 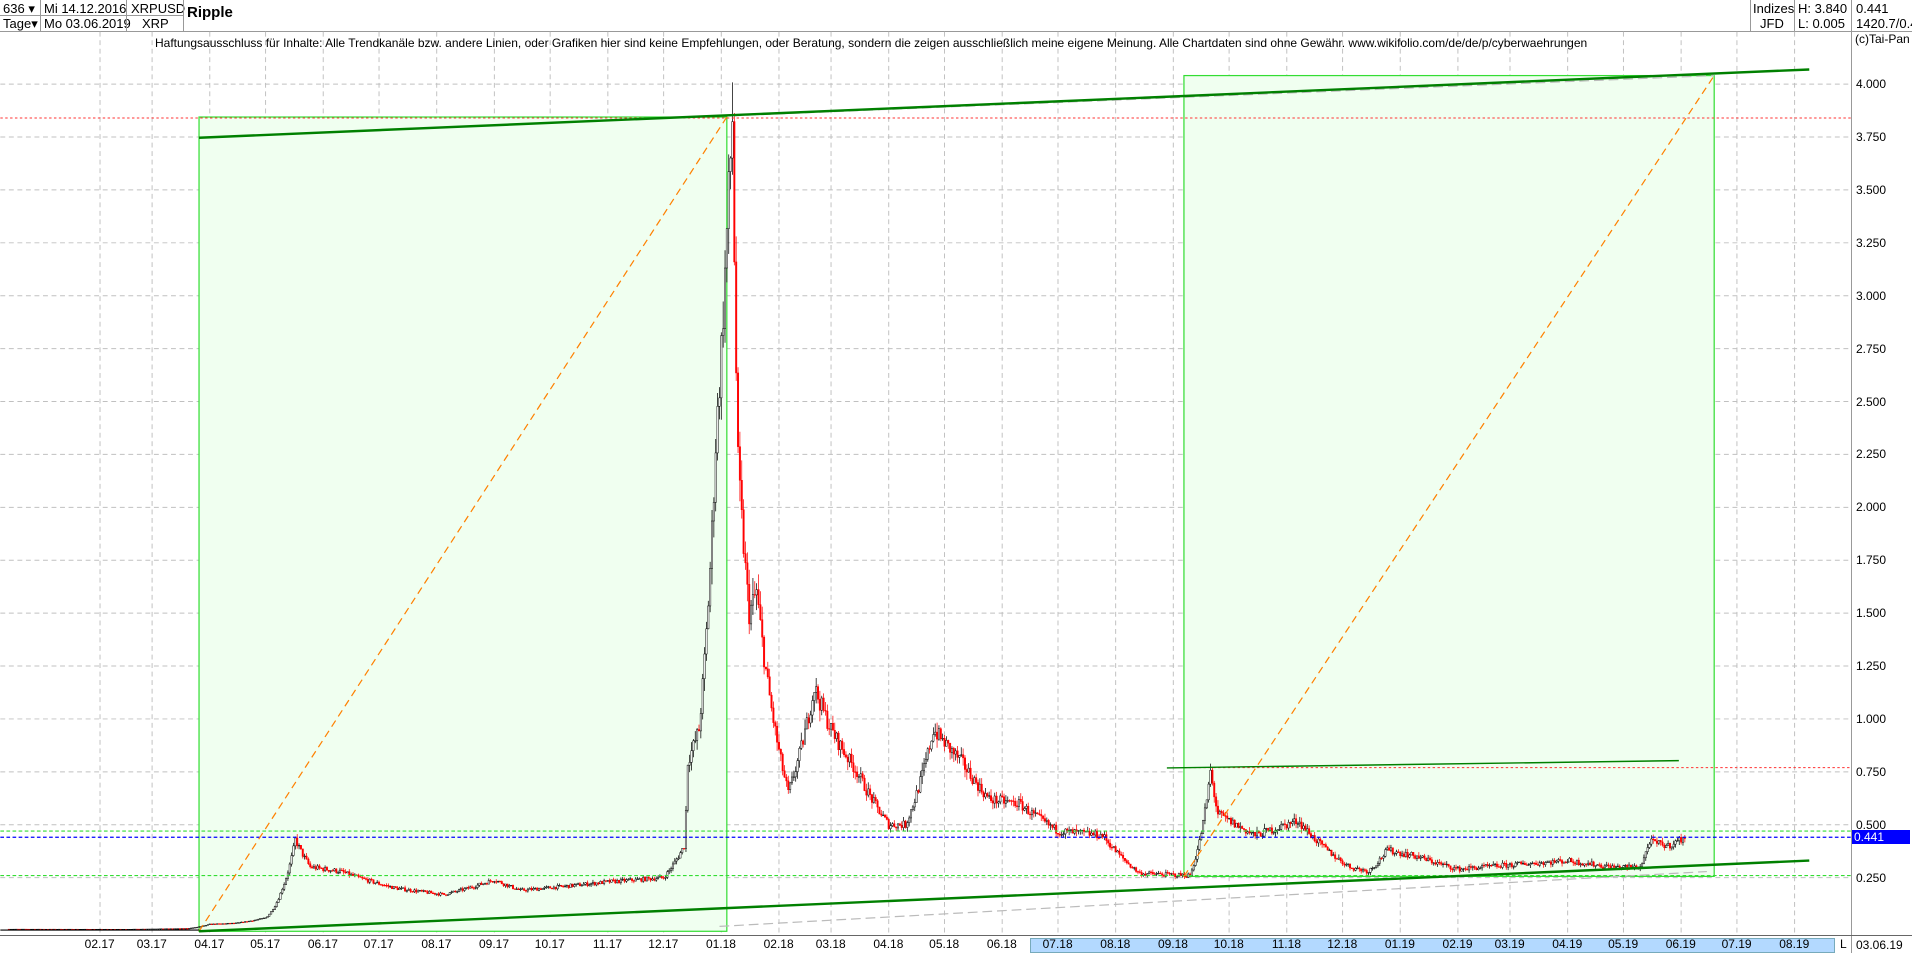 What do you see at coordinates (1884, 23) in the screenshot?
I see `extra-value: 1420.7/0.4` at bounding box center [1884, 23].